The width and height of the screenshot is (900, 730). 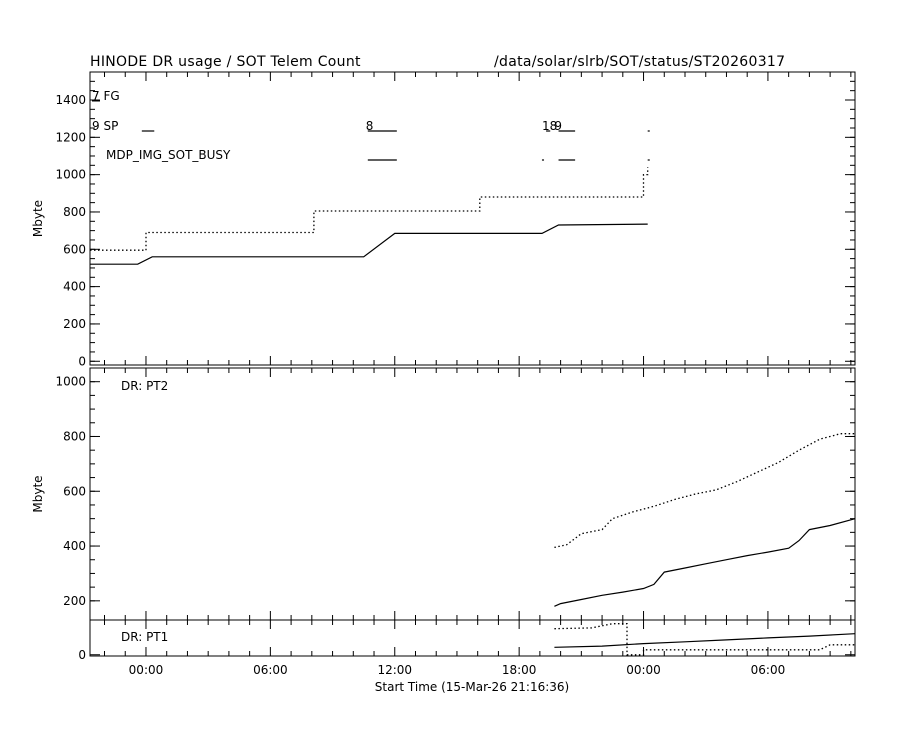 I want to click on x-tick-label: 18:00, so click(x=519, y=670).